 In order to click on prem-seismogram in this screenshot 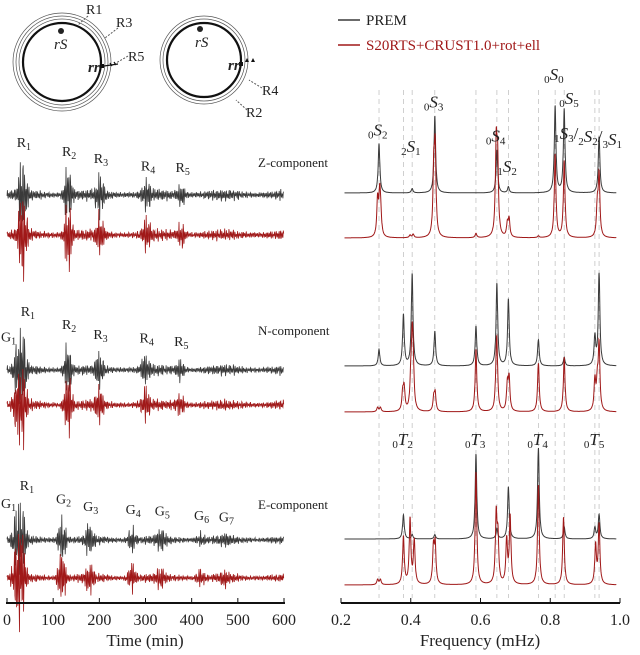, I will do `click(145, 366)`.